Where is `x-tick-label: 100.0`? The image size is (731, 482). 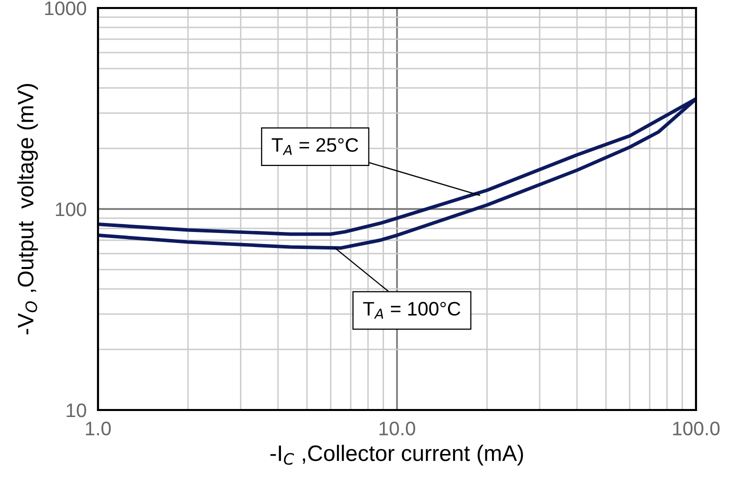 x-tick-label: 100.0 is located at coordinates (696, 429).